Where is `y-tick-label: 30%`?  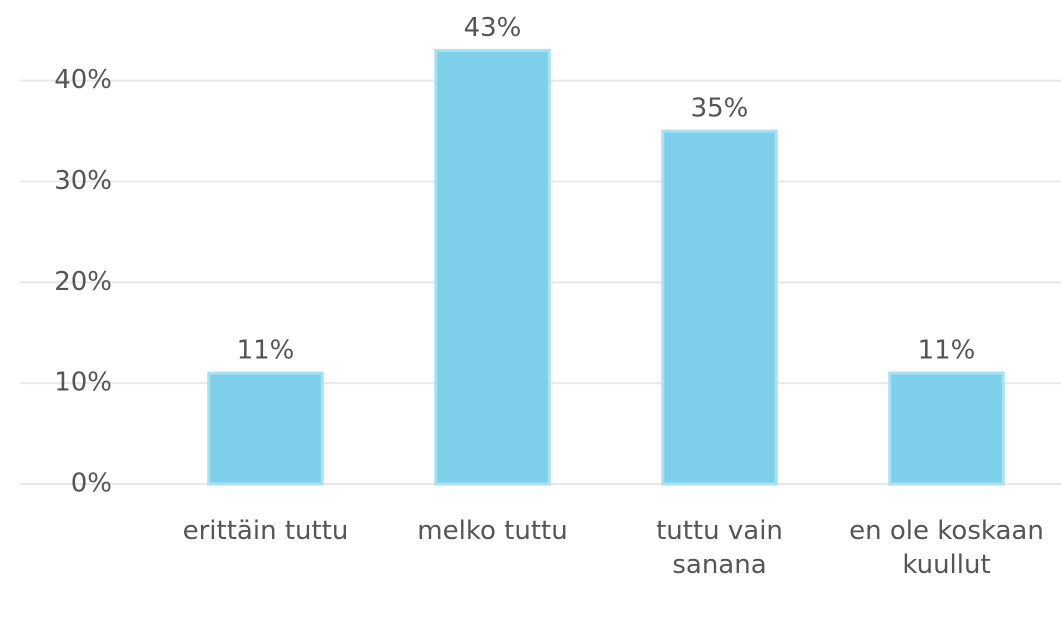 y-tick-label: 30% is located at coordinates (83, 181).